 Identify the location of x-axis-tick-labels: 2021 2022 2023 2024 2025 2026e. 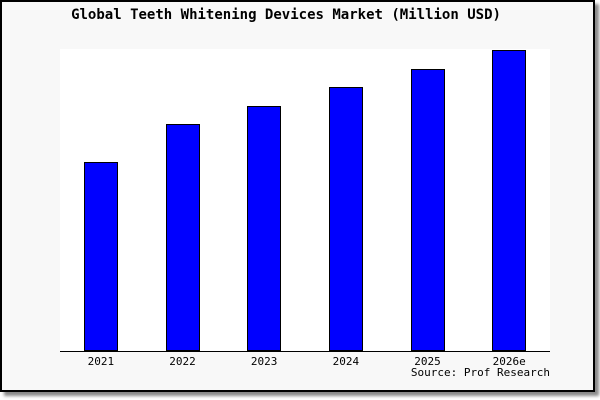
(305, 362).